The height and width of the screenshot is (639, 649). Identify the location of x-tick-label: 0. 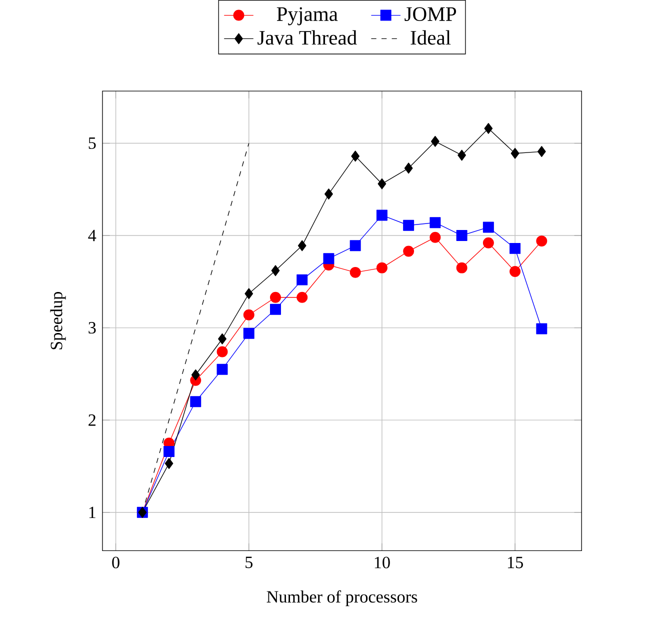
(116, 562).